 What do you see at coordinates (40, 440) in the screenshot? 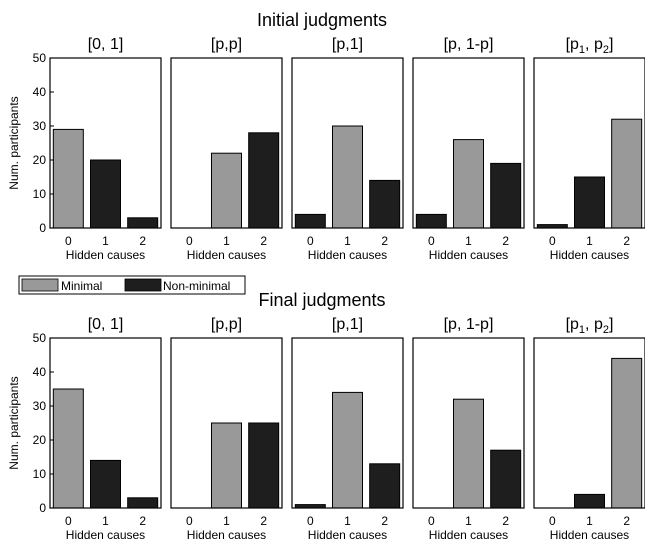
I see `y-tick-label: 20` at bounding box center [40, 440].